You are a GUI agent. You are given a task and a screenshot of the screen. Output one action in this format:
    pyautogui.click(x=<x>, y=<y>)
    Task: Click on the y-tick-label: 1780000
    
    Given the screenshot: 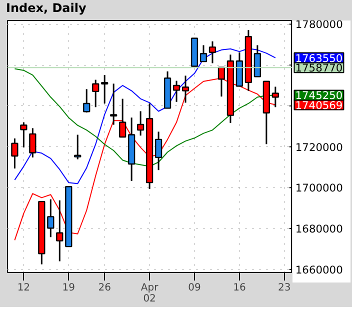 What is the action you would take?
    pyautogui.click(x=319, y=25)
    